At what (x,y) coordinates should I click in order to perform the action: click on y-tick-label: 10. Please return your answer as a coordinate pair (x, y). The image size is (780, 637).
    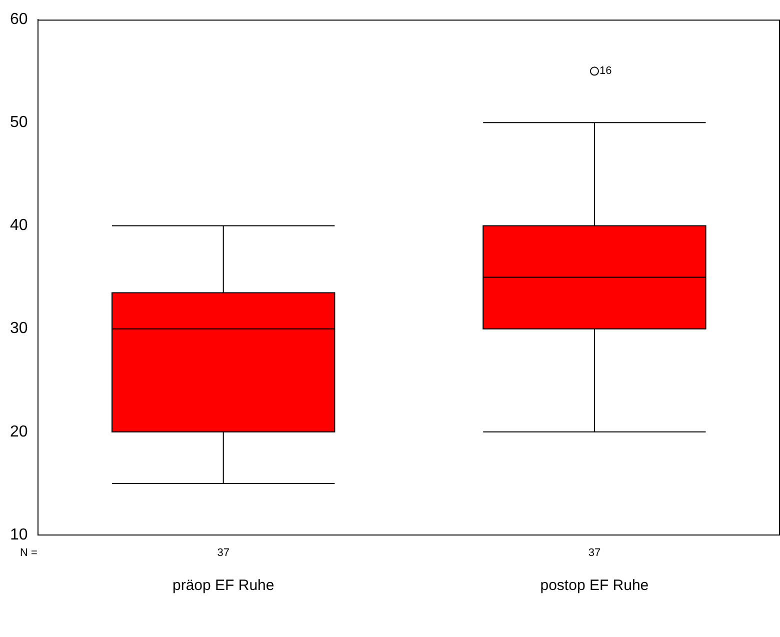
    Looking at the image, I should click on (19, 535).